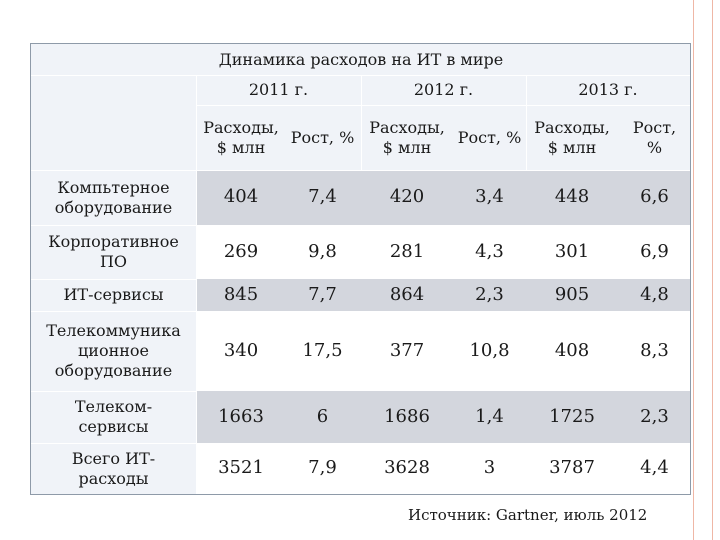 Image resolution: width=720 pixels, height=540 pixels. I want to click on spend-cell: 408, so click(572, 350).